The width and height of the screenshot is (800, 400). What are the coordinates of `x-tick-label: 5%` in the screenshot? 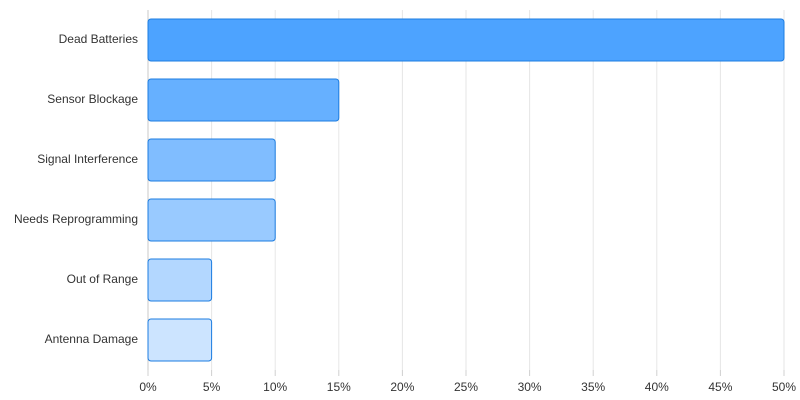 It's located at (212, 387).